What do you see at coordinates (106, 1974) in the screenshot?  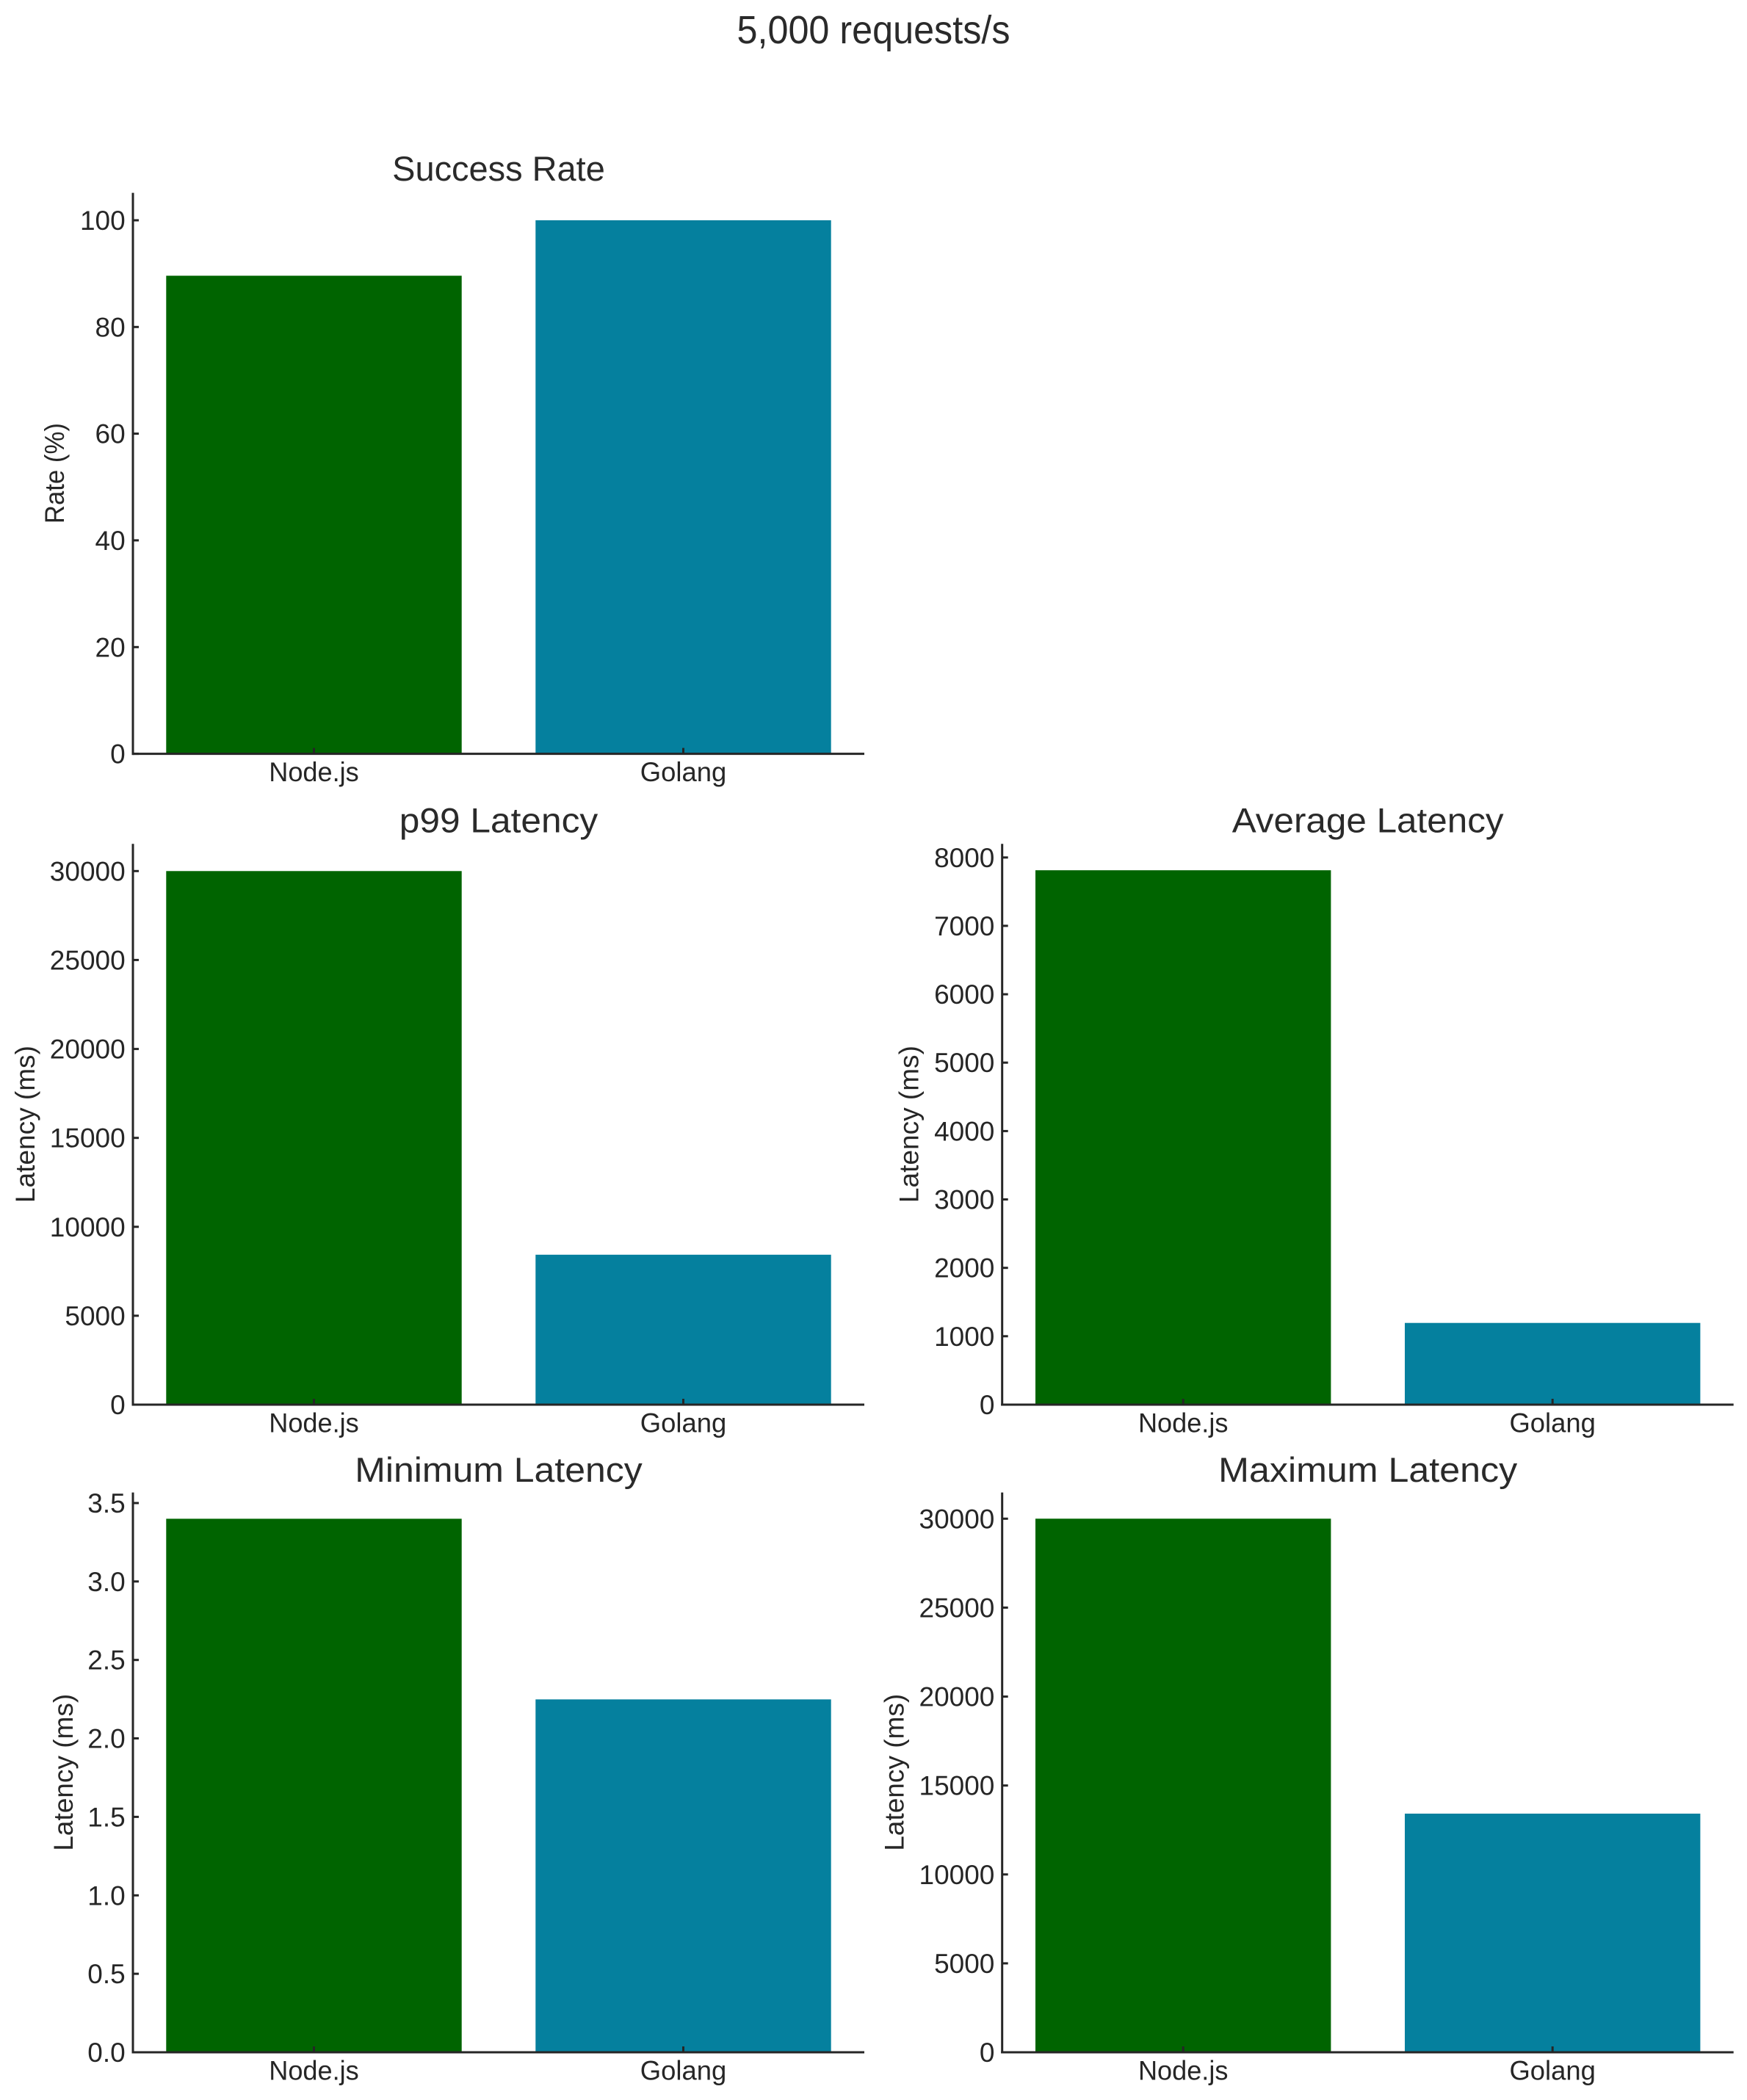 I see `svg-text: 0.5` at bounding box center [106, 1974].